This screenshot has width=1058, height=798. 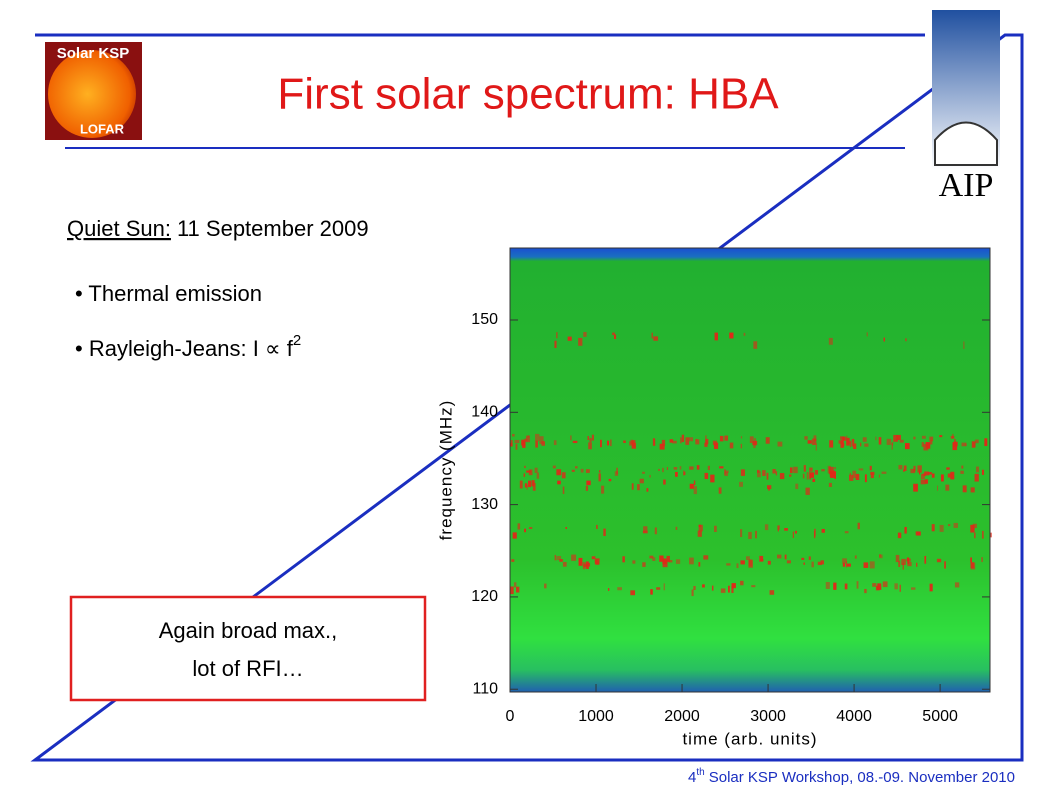 I want to click on x-tick-label: 5000, so click(x=940, y=716).